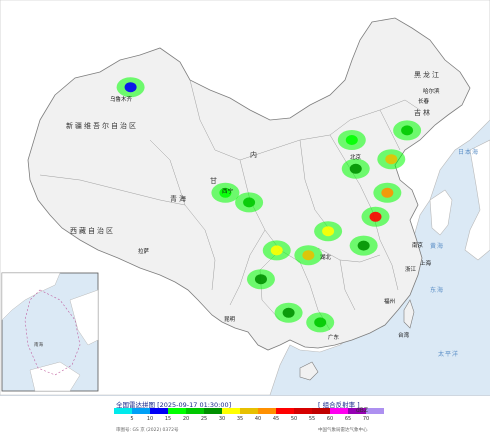  What do you see at coordinates (276, 419) in the screenshot?
I see `legend-tick: 45` at bounding box center [276, 419].